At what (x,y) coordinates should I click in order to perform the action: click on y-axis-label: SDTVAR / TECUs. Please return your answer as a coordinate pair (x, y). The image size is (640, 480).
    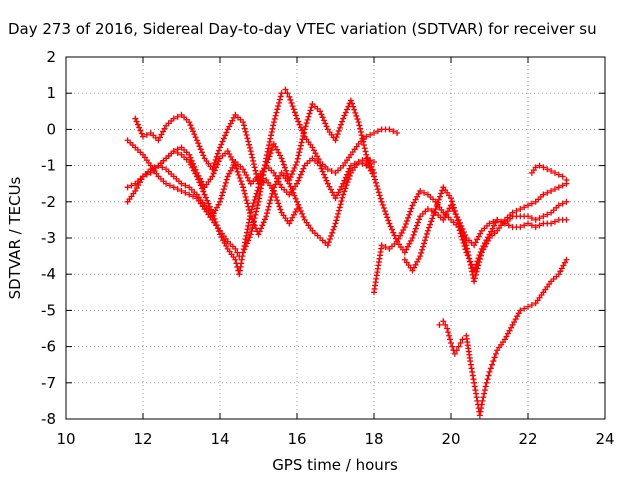
    Looking at the image, I should click on (15, 237).